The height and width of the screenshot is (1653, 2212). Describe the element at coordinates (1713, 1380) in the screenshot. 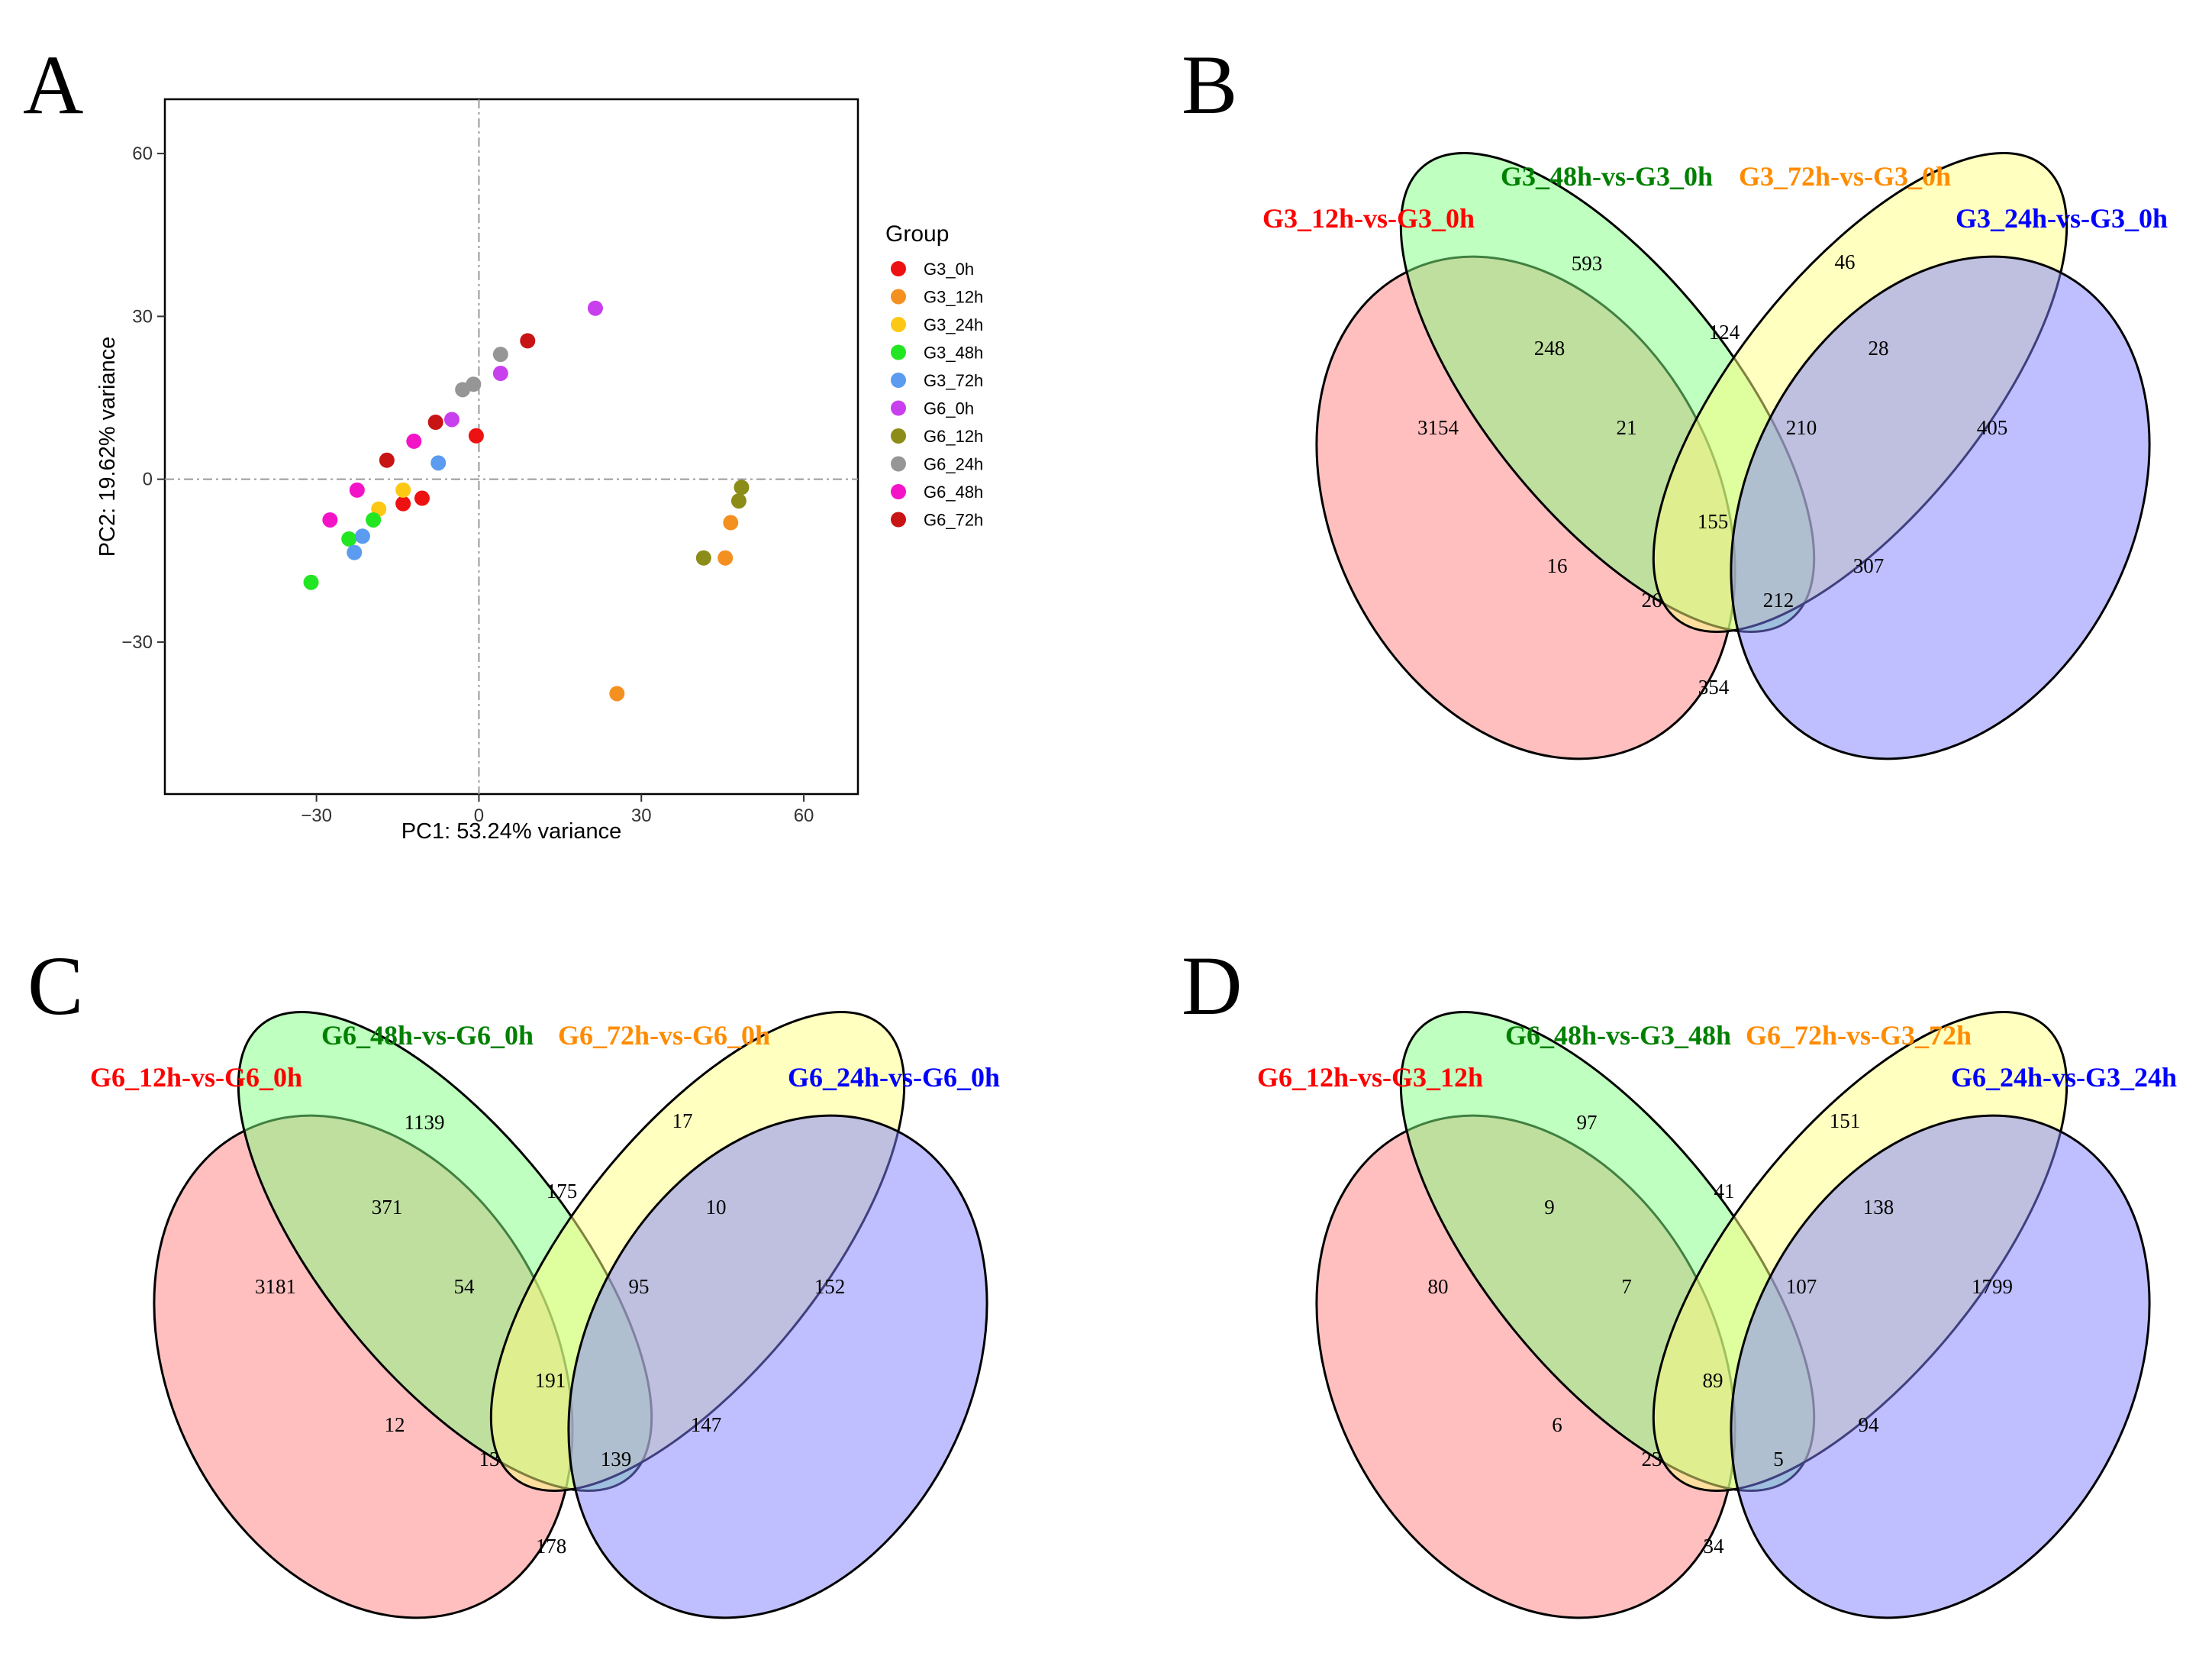

I see `venn-count-ABCD: 89` at that location.